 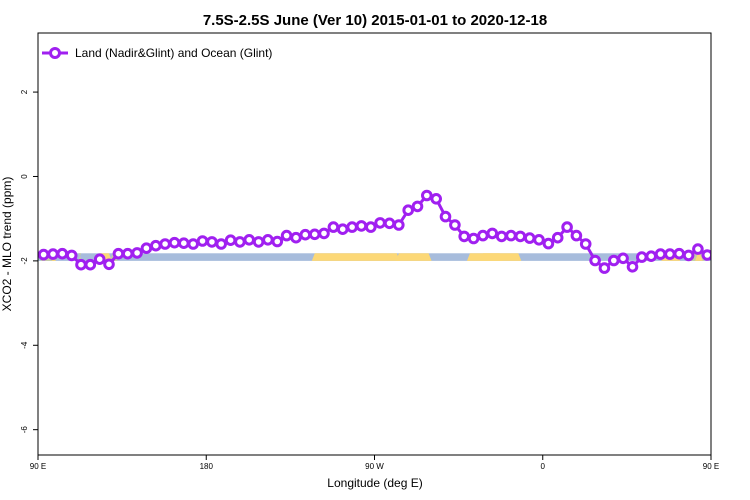 I want to click on x-axis-label: Longitude (deg E), so click(x=374, y=483).